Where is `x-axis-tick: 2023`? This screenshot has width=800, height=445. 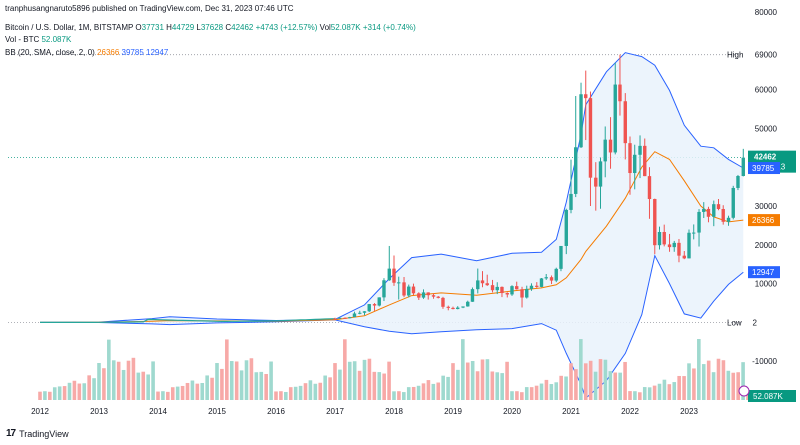
x-axis-tick: 2023 is located at coordinates (689, 411).